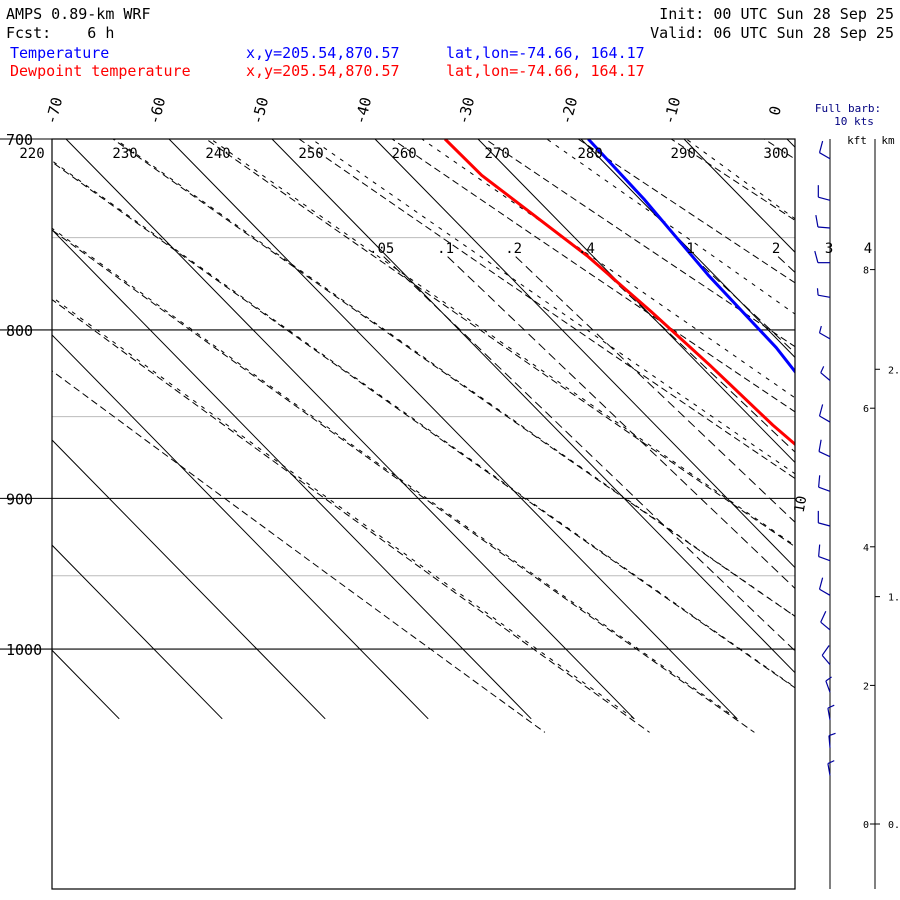 The image size is (900, 900). What do you see at coordinates (124, 154) in the screenshot?
I see `dry-adiabat-label: 230` at bounding box center [124, 154].